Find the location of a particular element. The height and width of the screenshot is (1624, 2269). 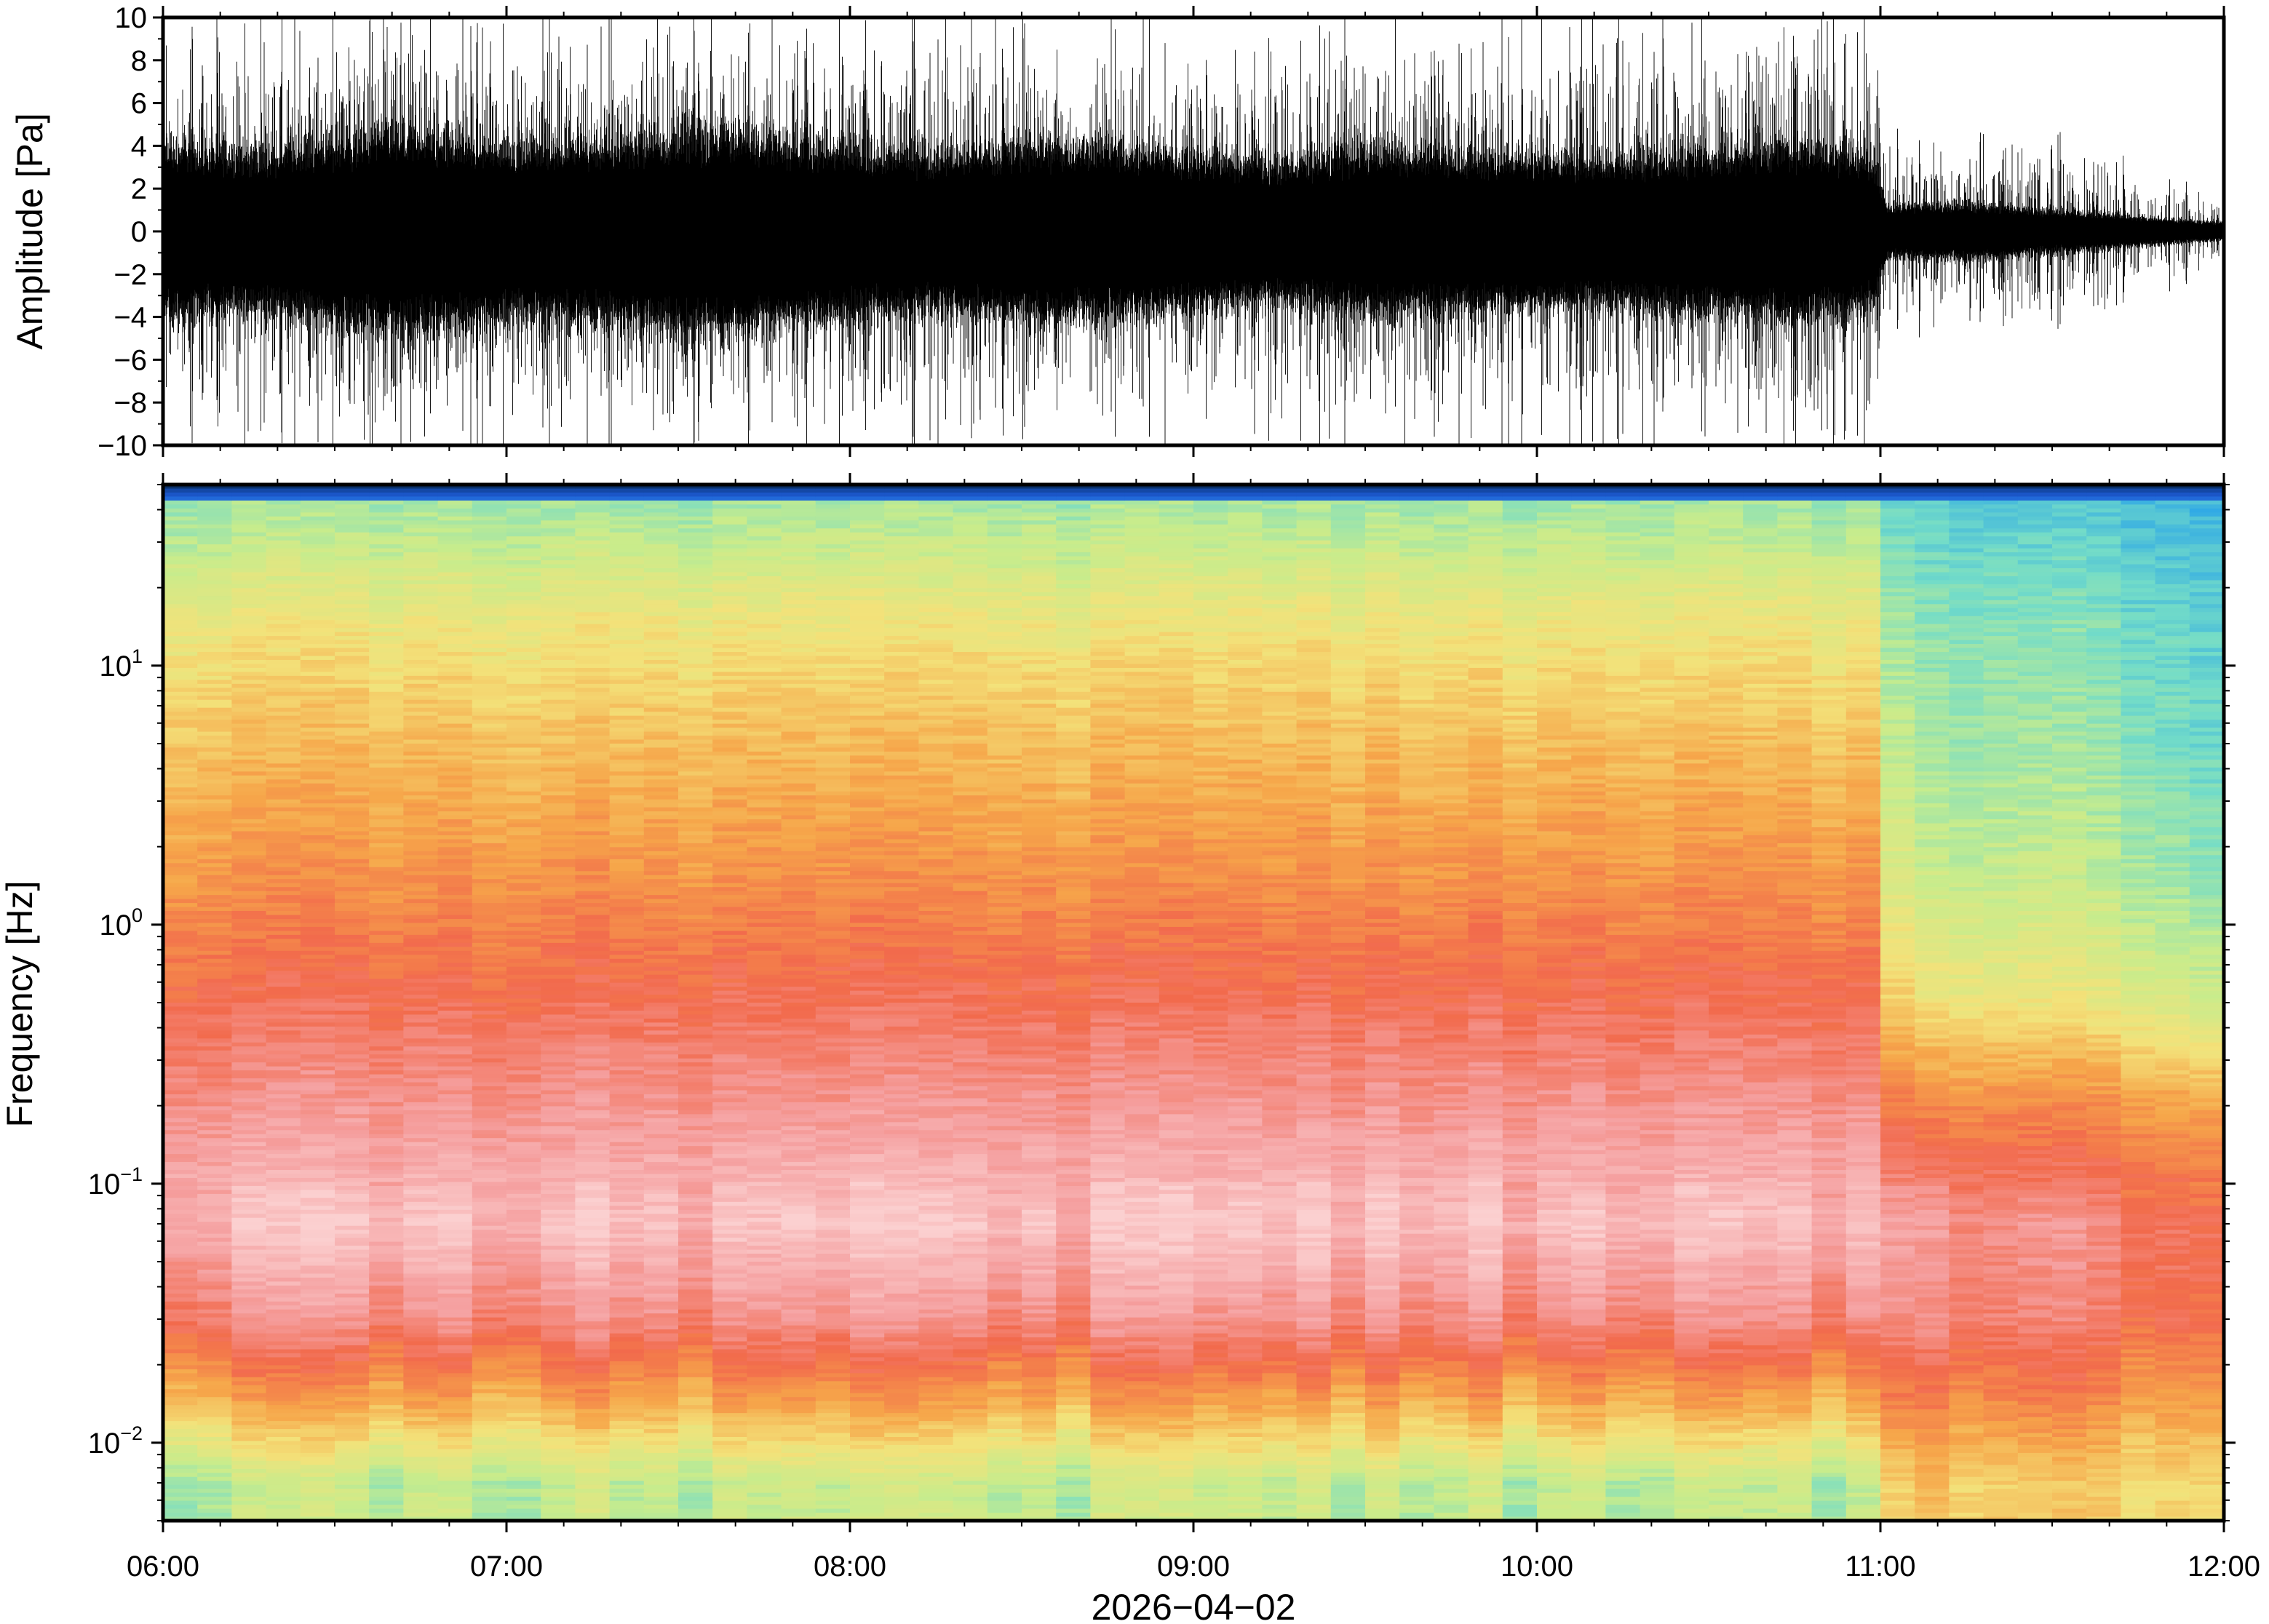

waveform-ytick-label: −2 is located at coordinates (130, 275).